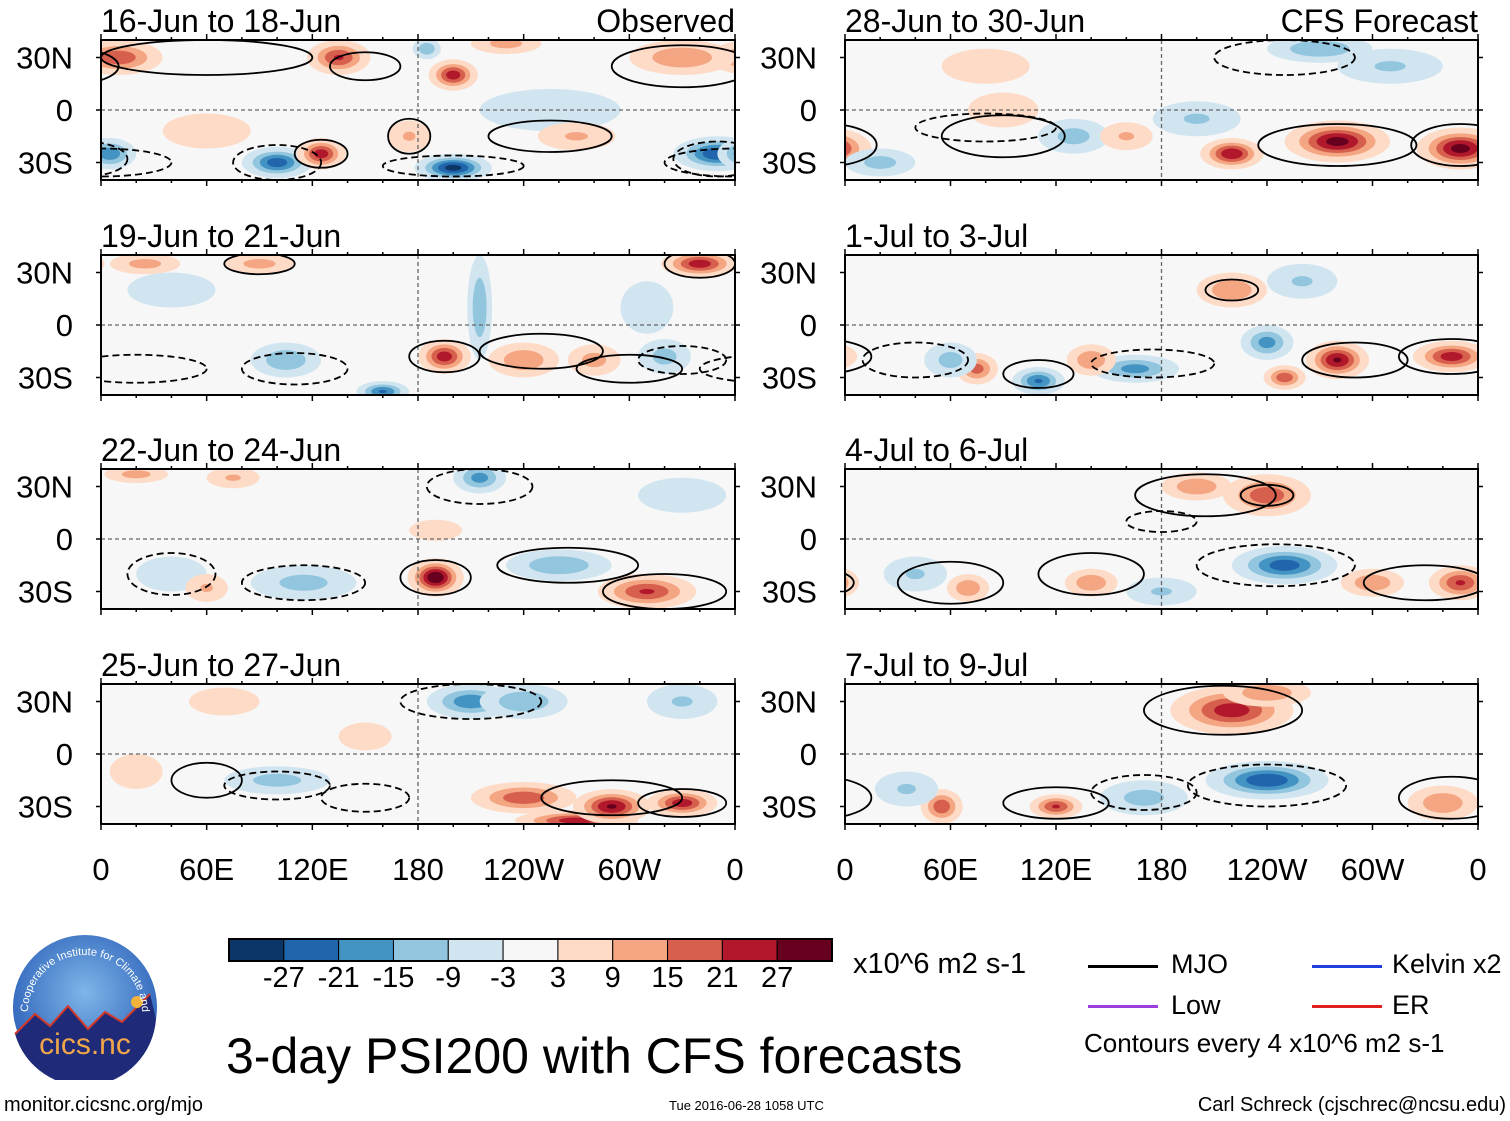 The image size is (1510, 1121). Describe the element at coordinates (1373, 869) in the screenshot. I see `lon-tick-label: 60W` at that location.